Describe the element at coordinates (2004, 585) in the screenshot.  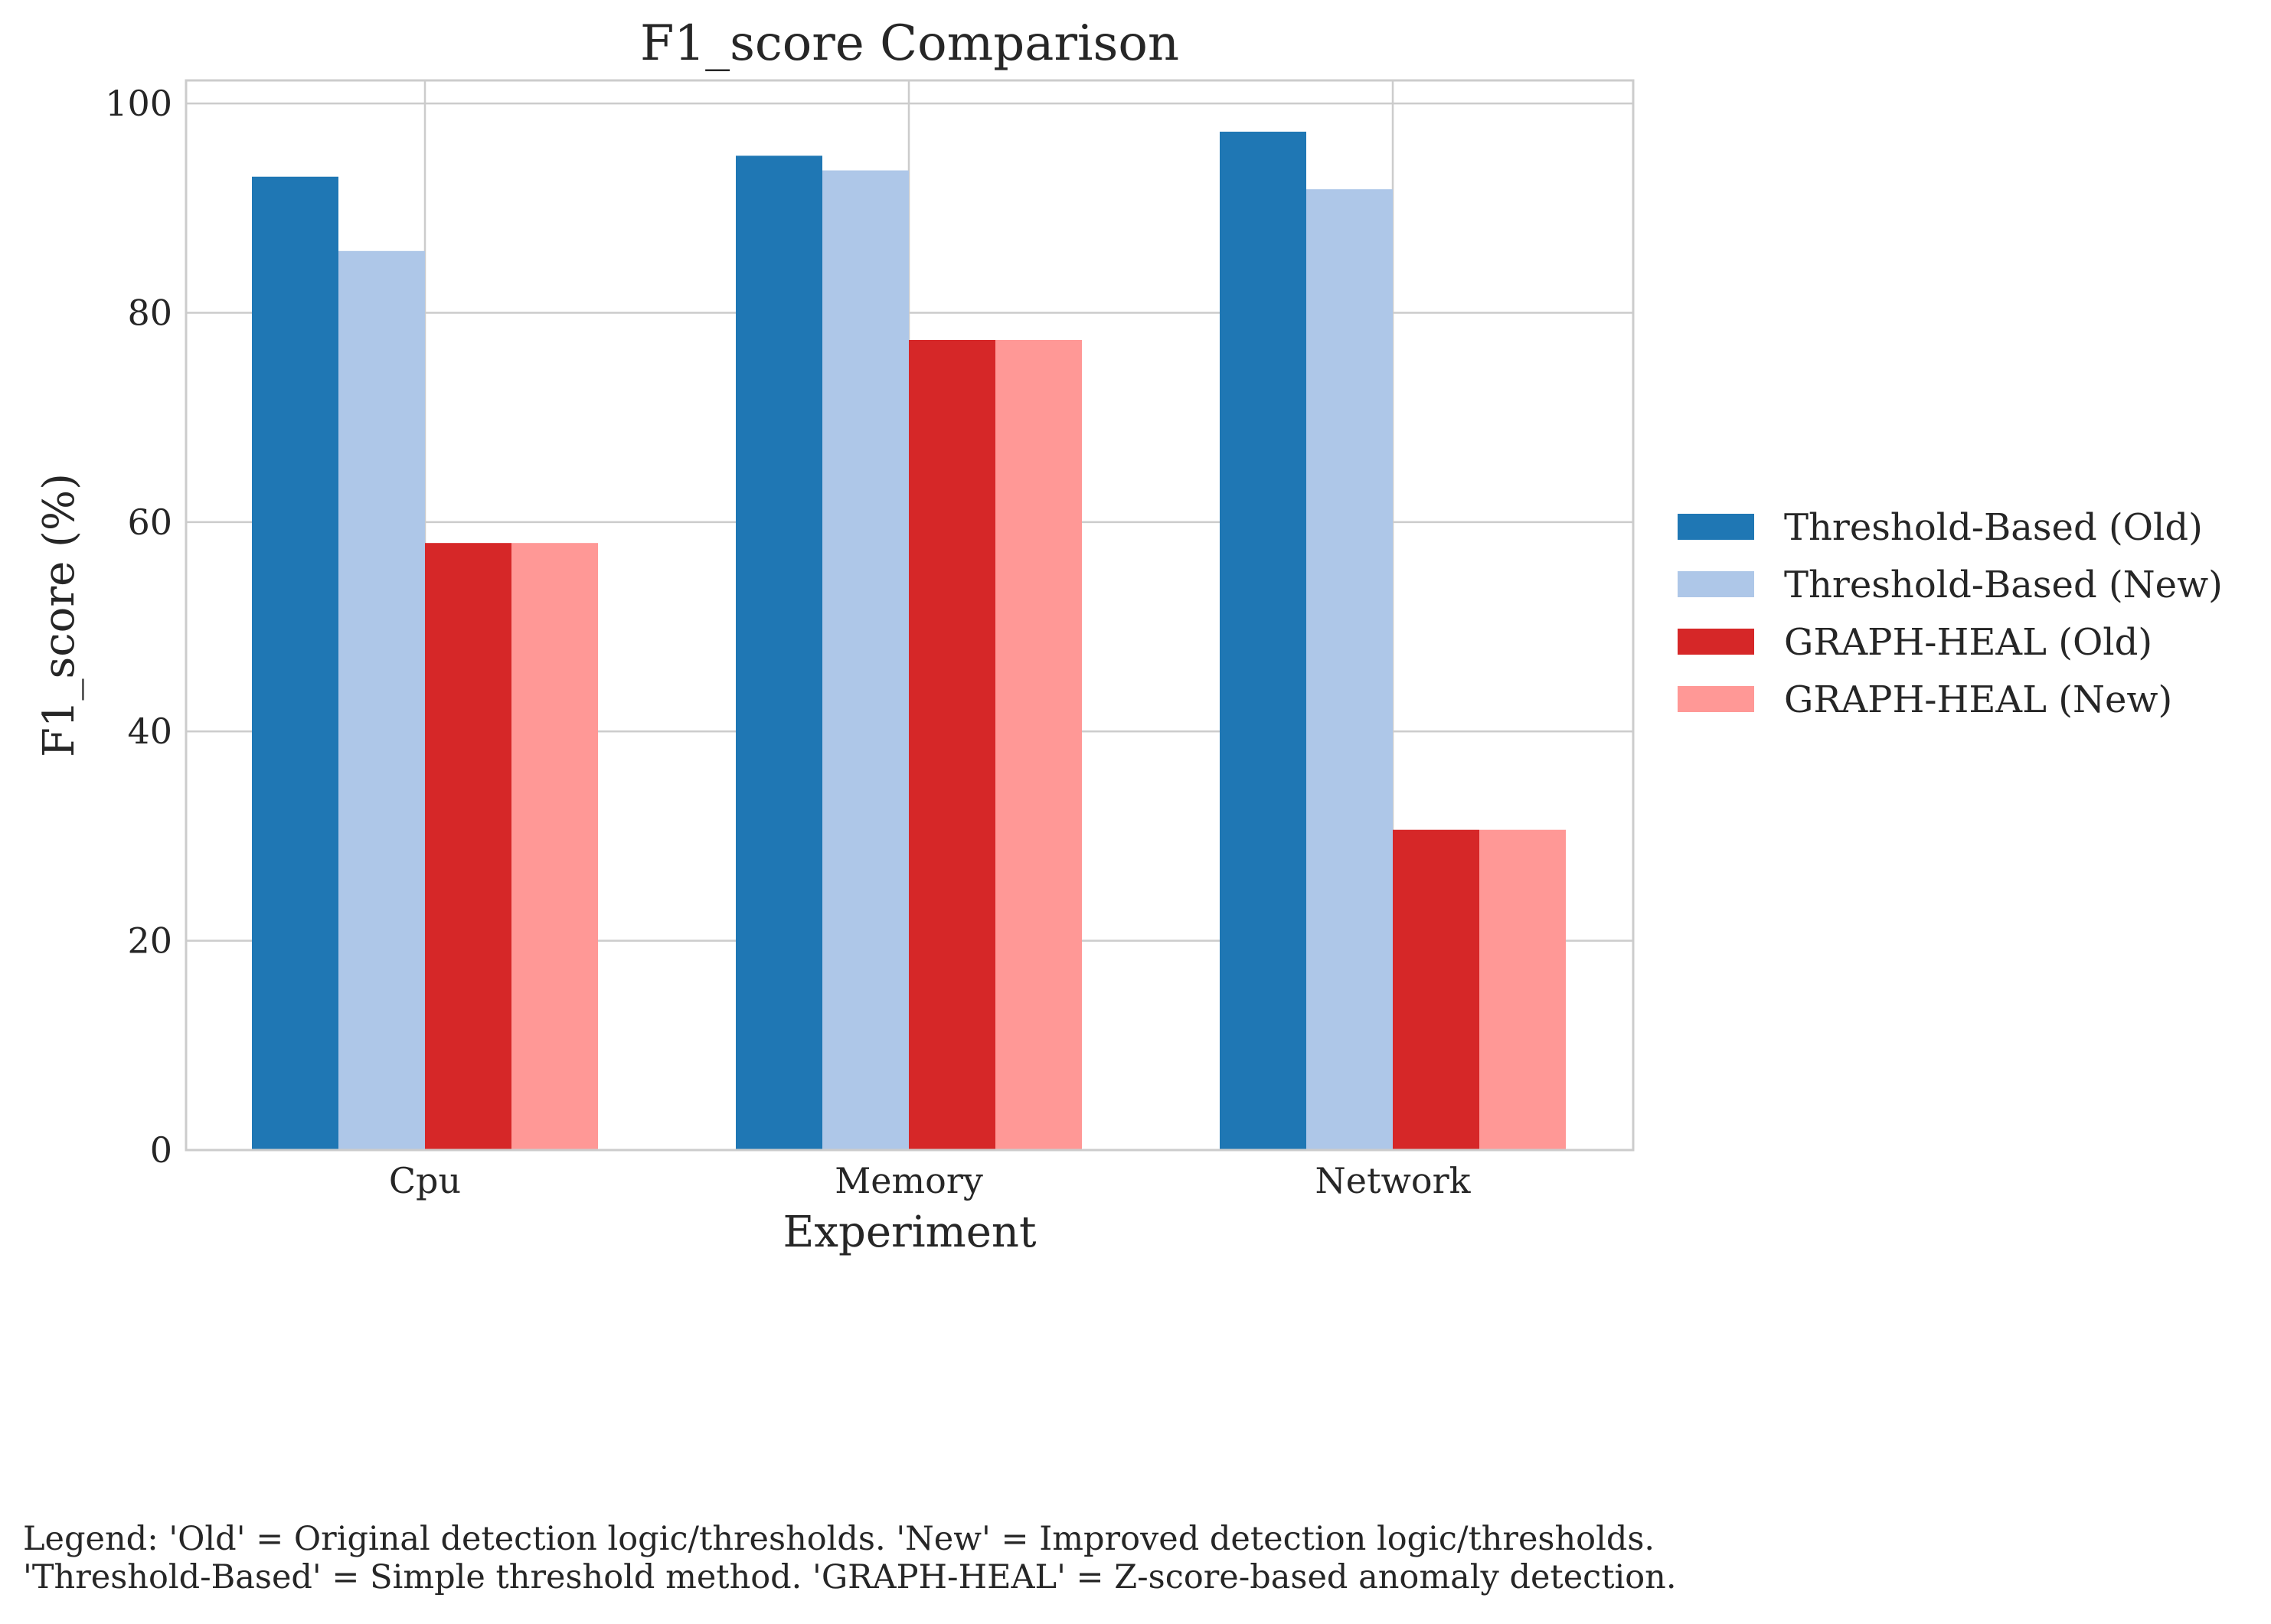
I see `legend-label: Threshold-Based (New)` at that location.